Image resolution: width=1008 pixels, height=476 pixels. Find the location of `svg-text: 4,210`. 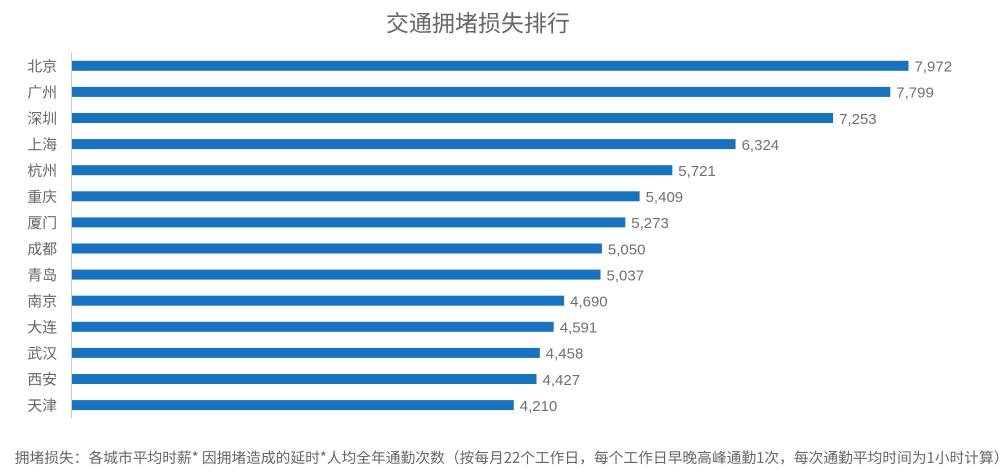

svg-text: 4,210 is located at coordinates (539, 406).